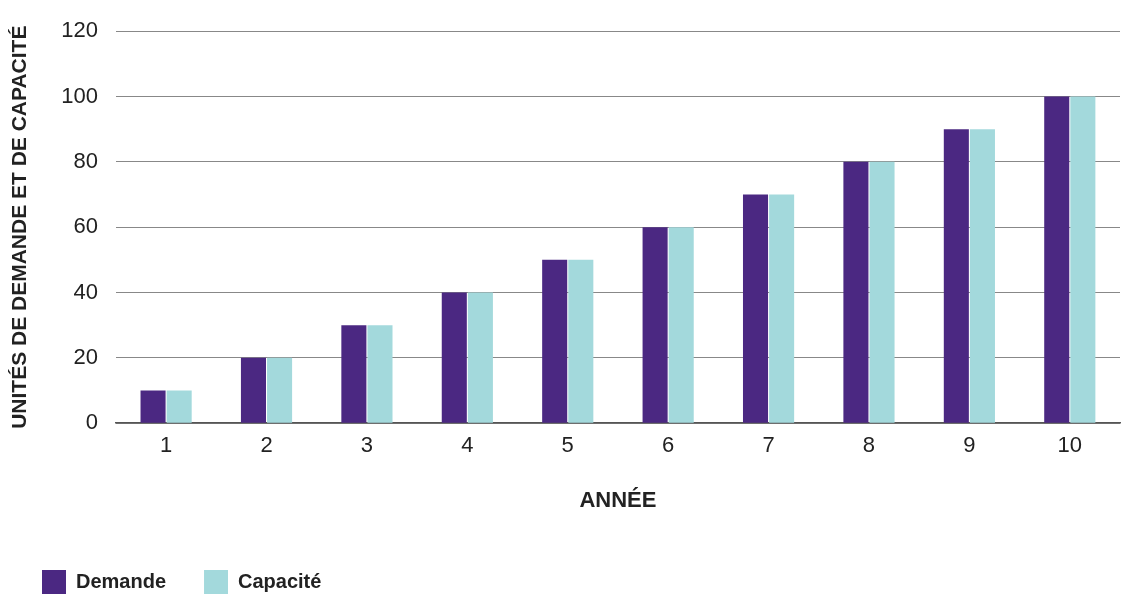  I want to click on x-tick-label: 8, so click(869, 445).